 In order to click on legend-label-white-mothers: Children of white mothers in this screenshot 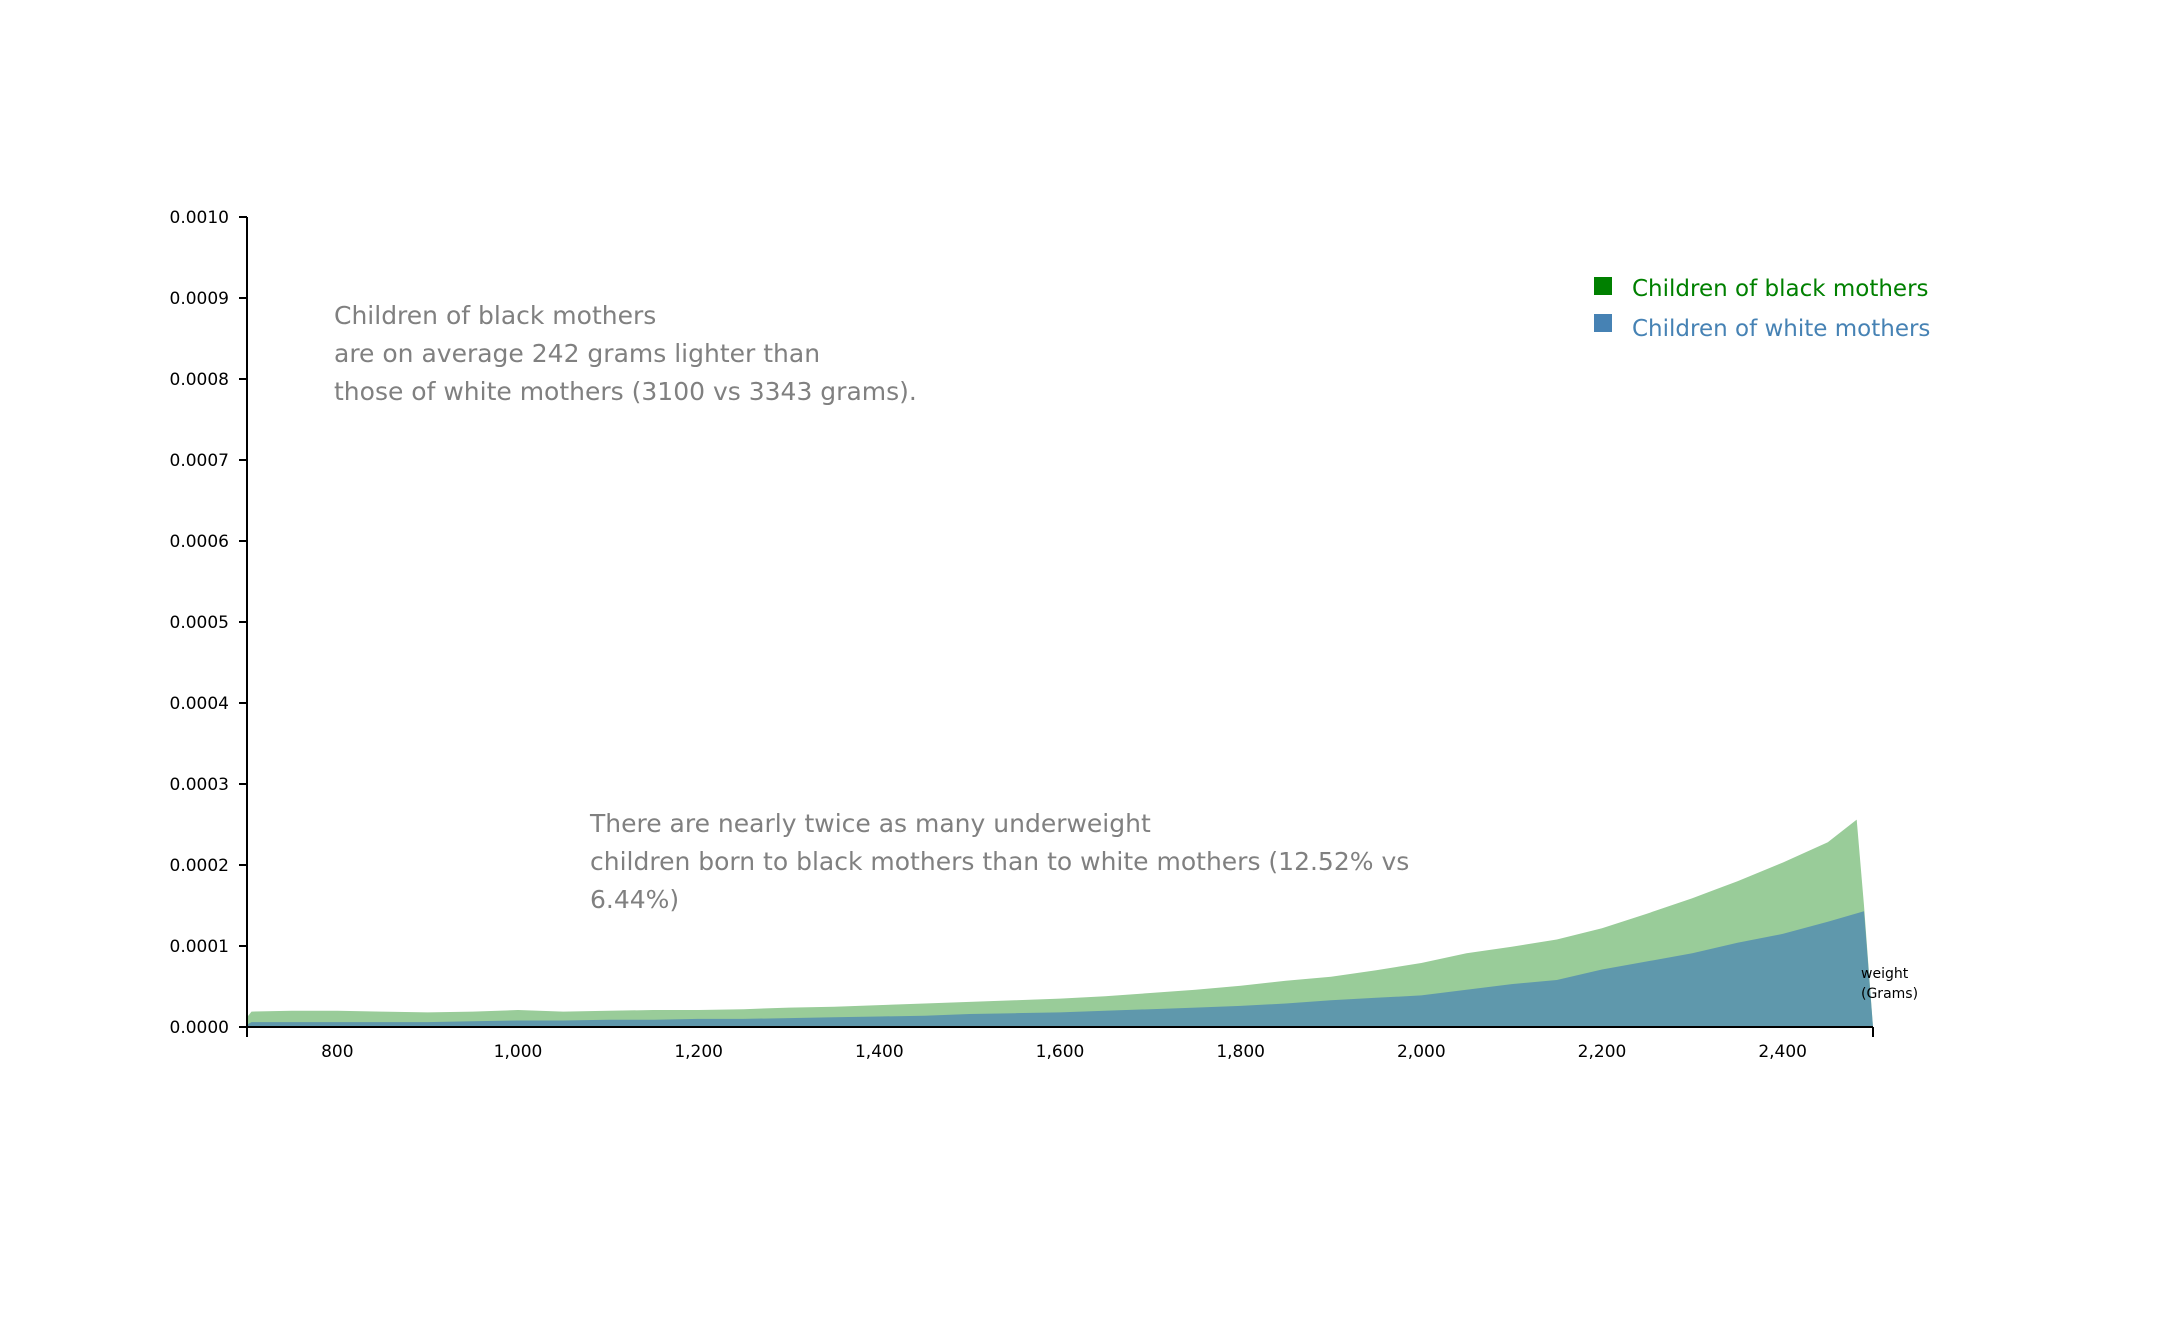, I will do `click(1781, 329)`.